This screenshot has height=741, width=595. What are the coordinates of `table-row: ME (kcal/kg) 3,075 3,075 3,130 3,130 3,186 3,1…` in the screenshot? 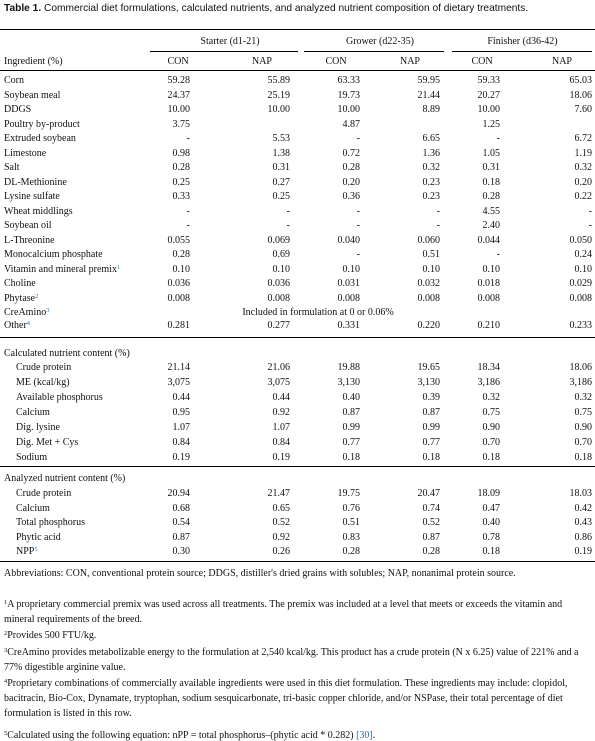 It's located at (297, 382).